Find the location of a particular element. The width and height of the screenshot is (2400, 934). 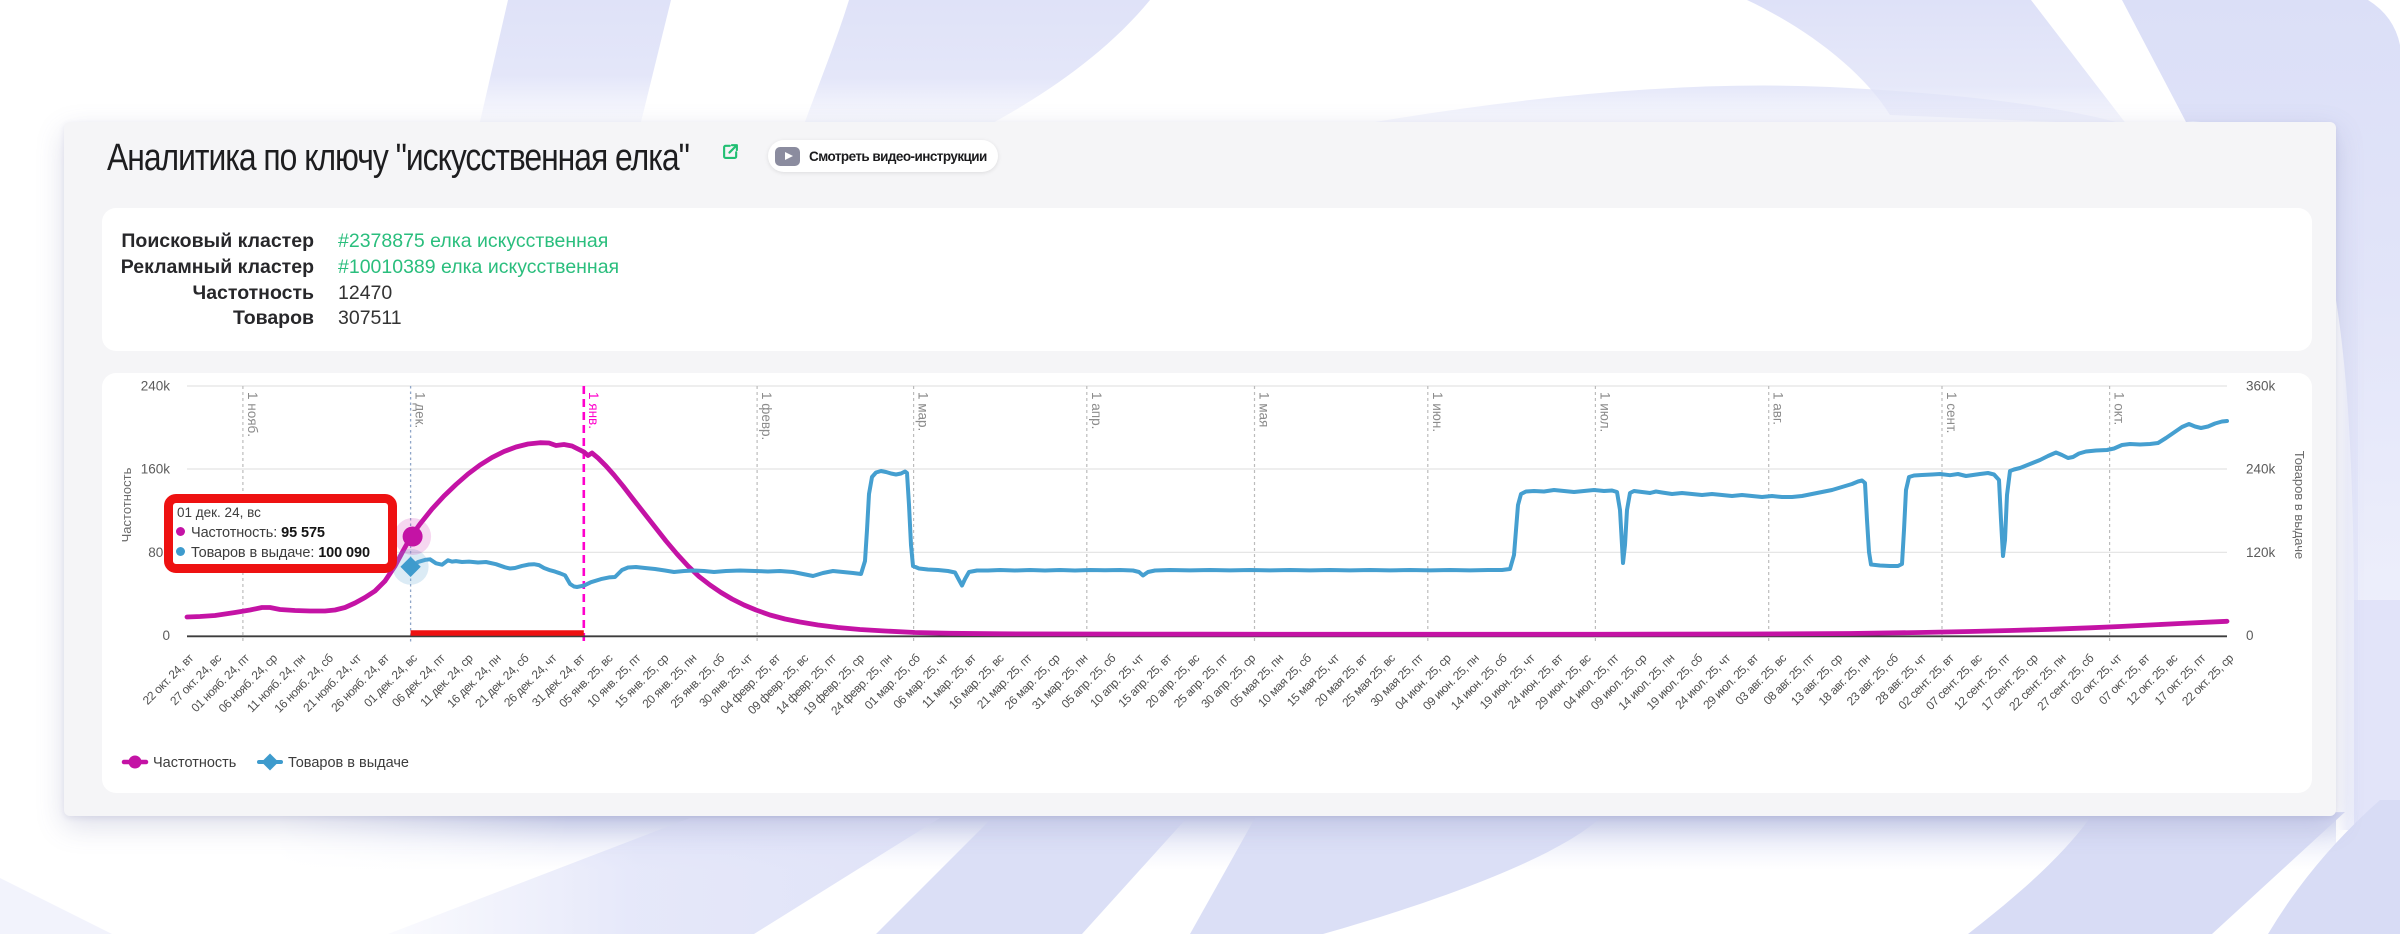

svg-text: 1 мая is located at coordinates (1264, 409).